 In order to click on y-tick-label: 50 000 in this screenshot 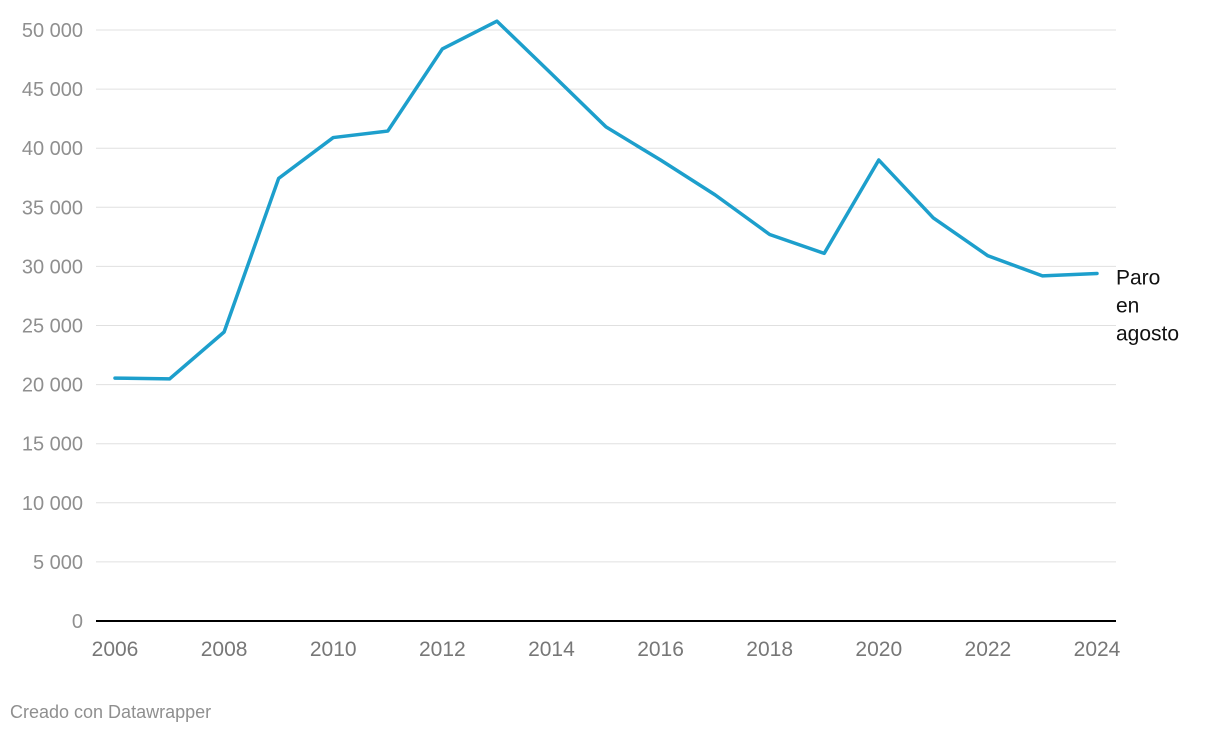, I will do `click(52, 31)`.